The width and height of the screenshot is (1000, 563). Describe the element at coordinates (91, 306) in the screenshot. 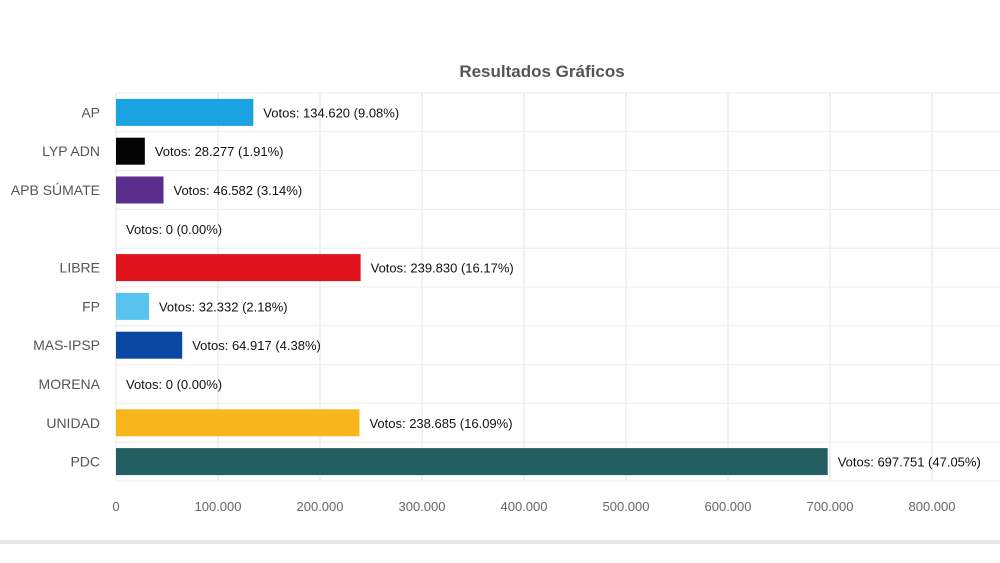

I see `category-label: FP` at that location.